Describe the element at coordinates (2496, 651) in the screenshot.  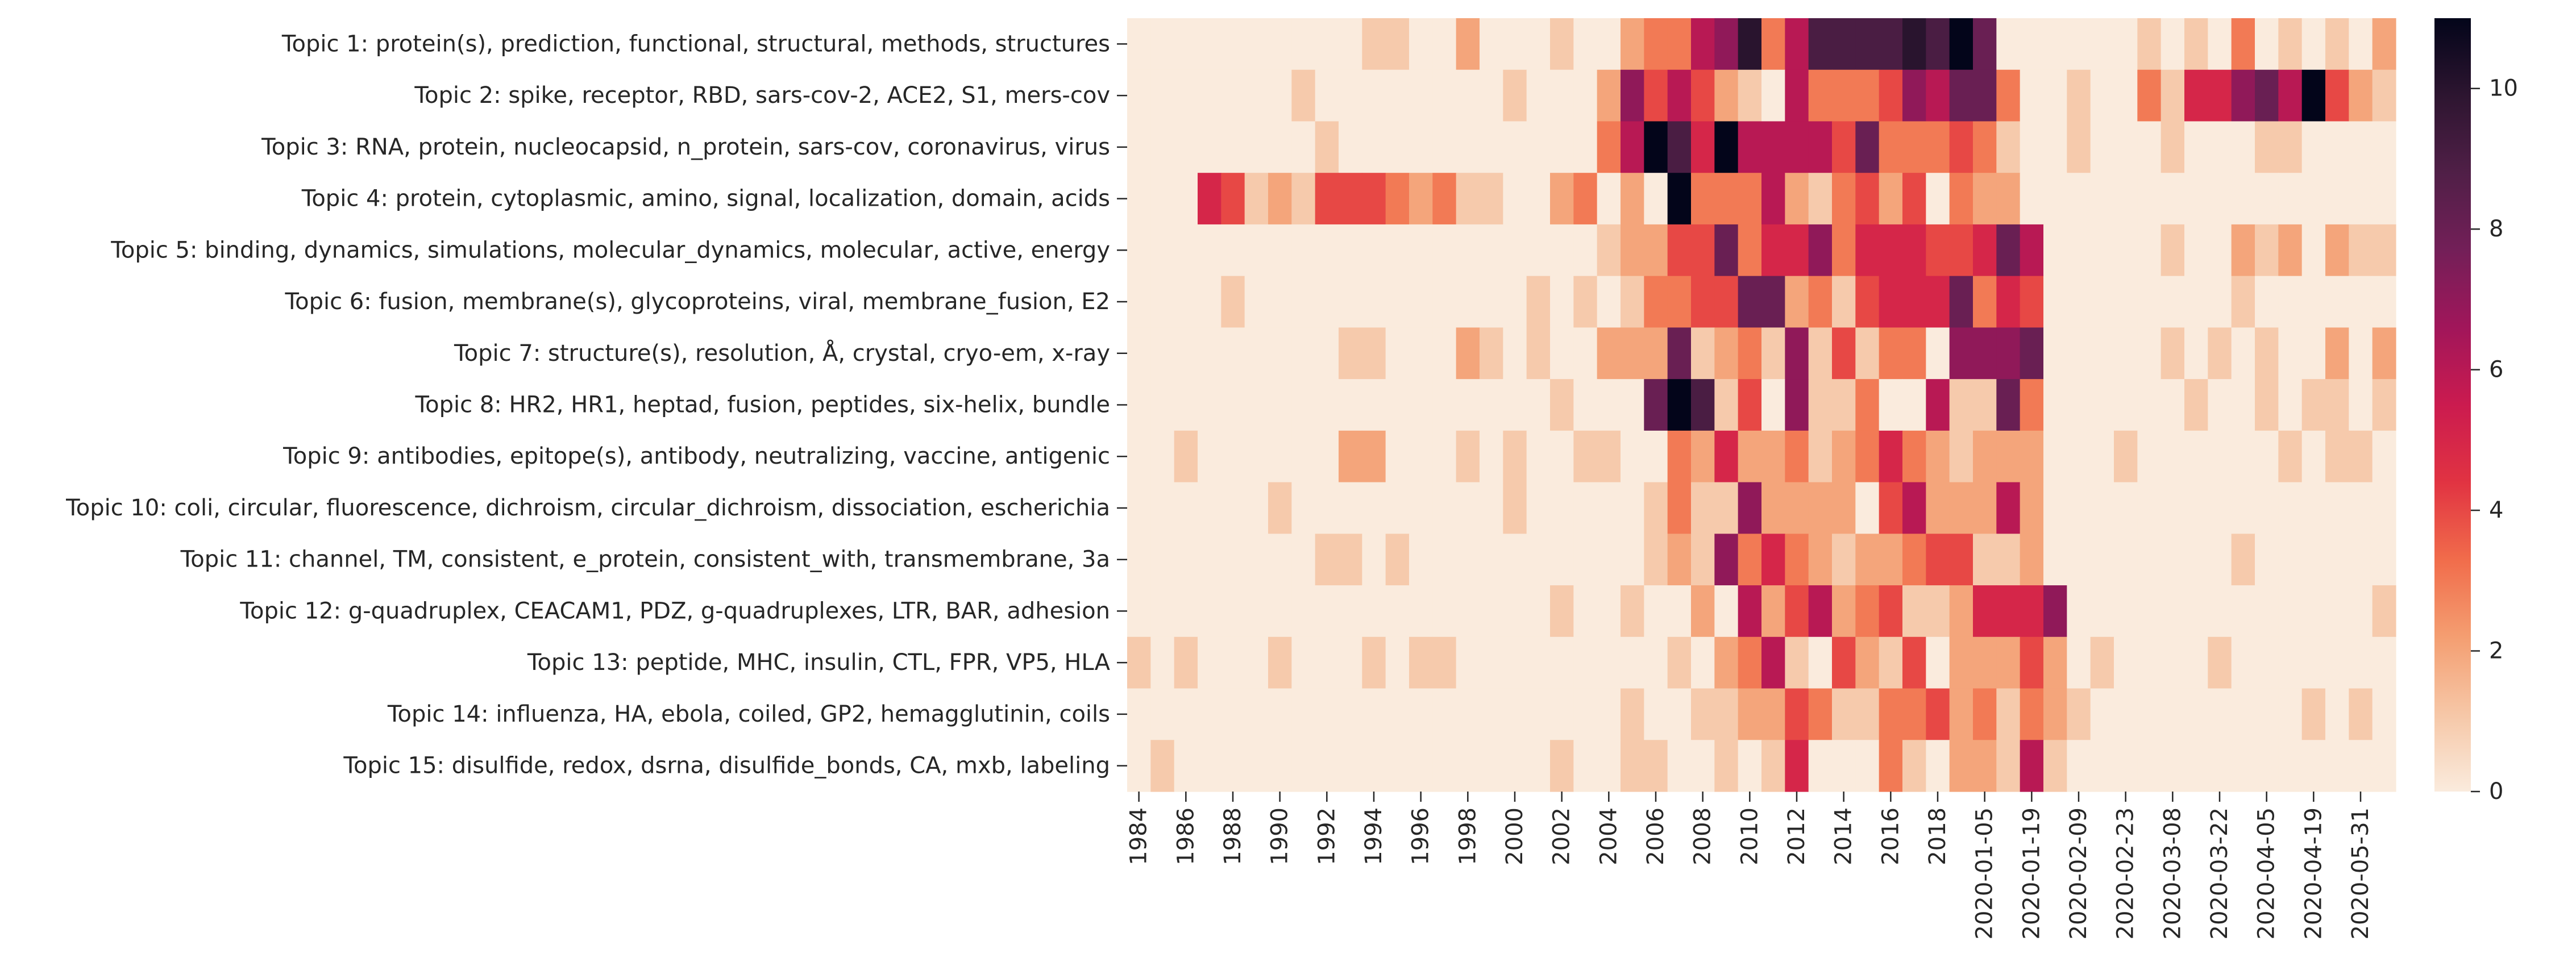
I see `colorbar-tick-label: 2` at that location.